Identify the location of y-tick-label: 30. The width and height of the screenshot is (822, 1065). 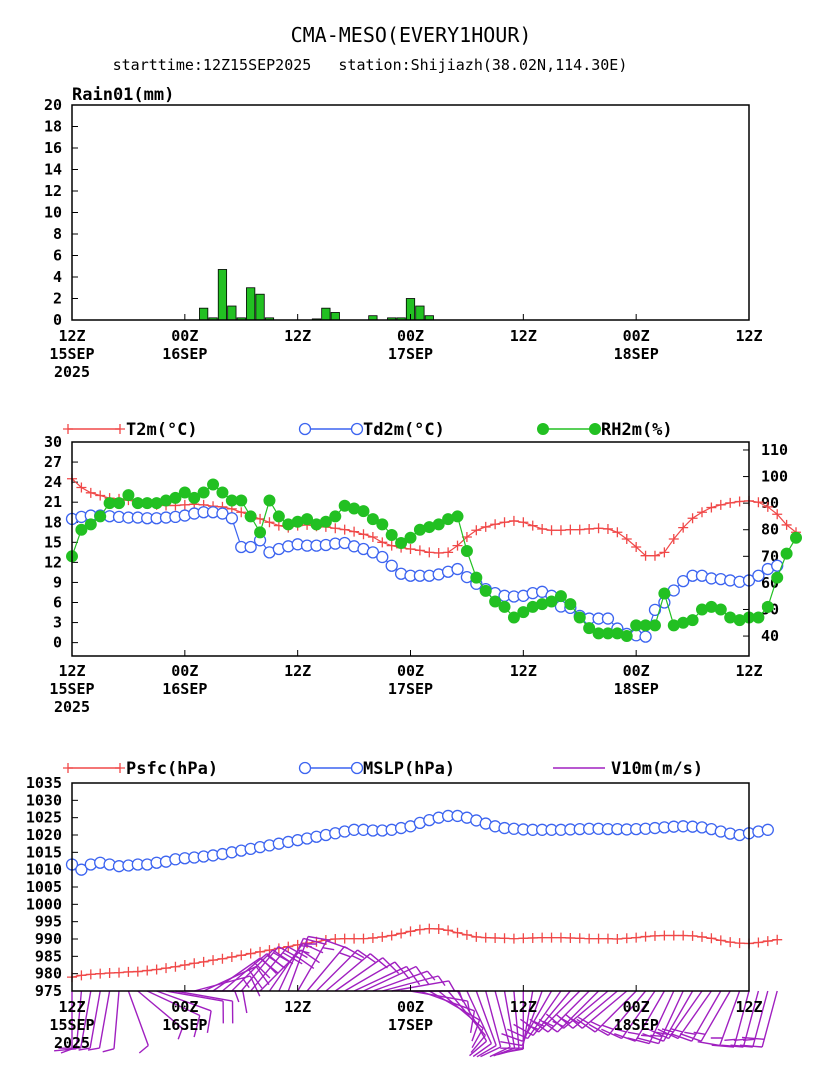
(53, 442).